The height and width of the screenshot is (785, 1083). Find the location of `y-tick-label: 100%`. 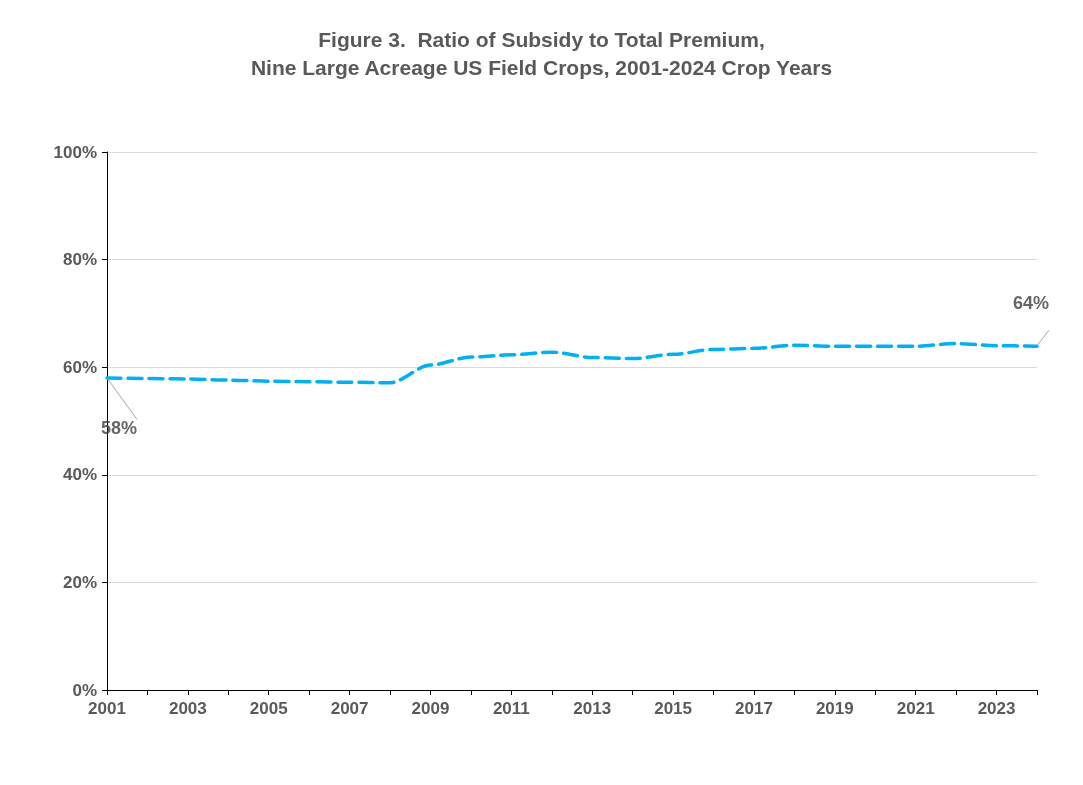

y-tick-label: 100% is located at coordinates (75, 152).